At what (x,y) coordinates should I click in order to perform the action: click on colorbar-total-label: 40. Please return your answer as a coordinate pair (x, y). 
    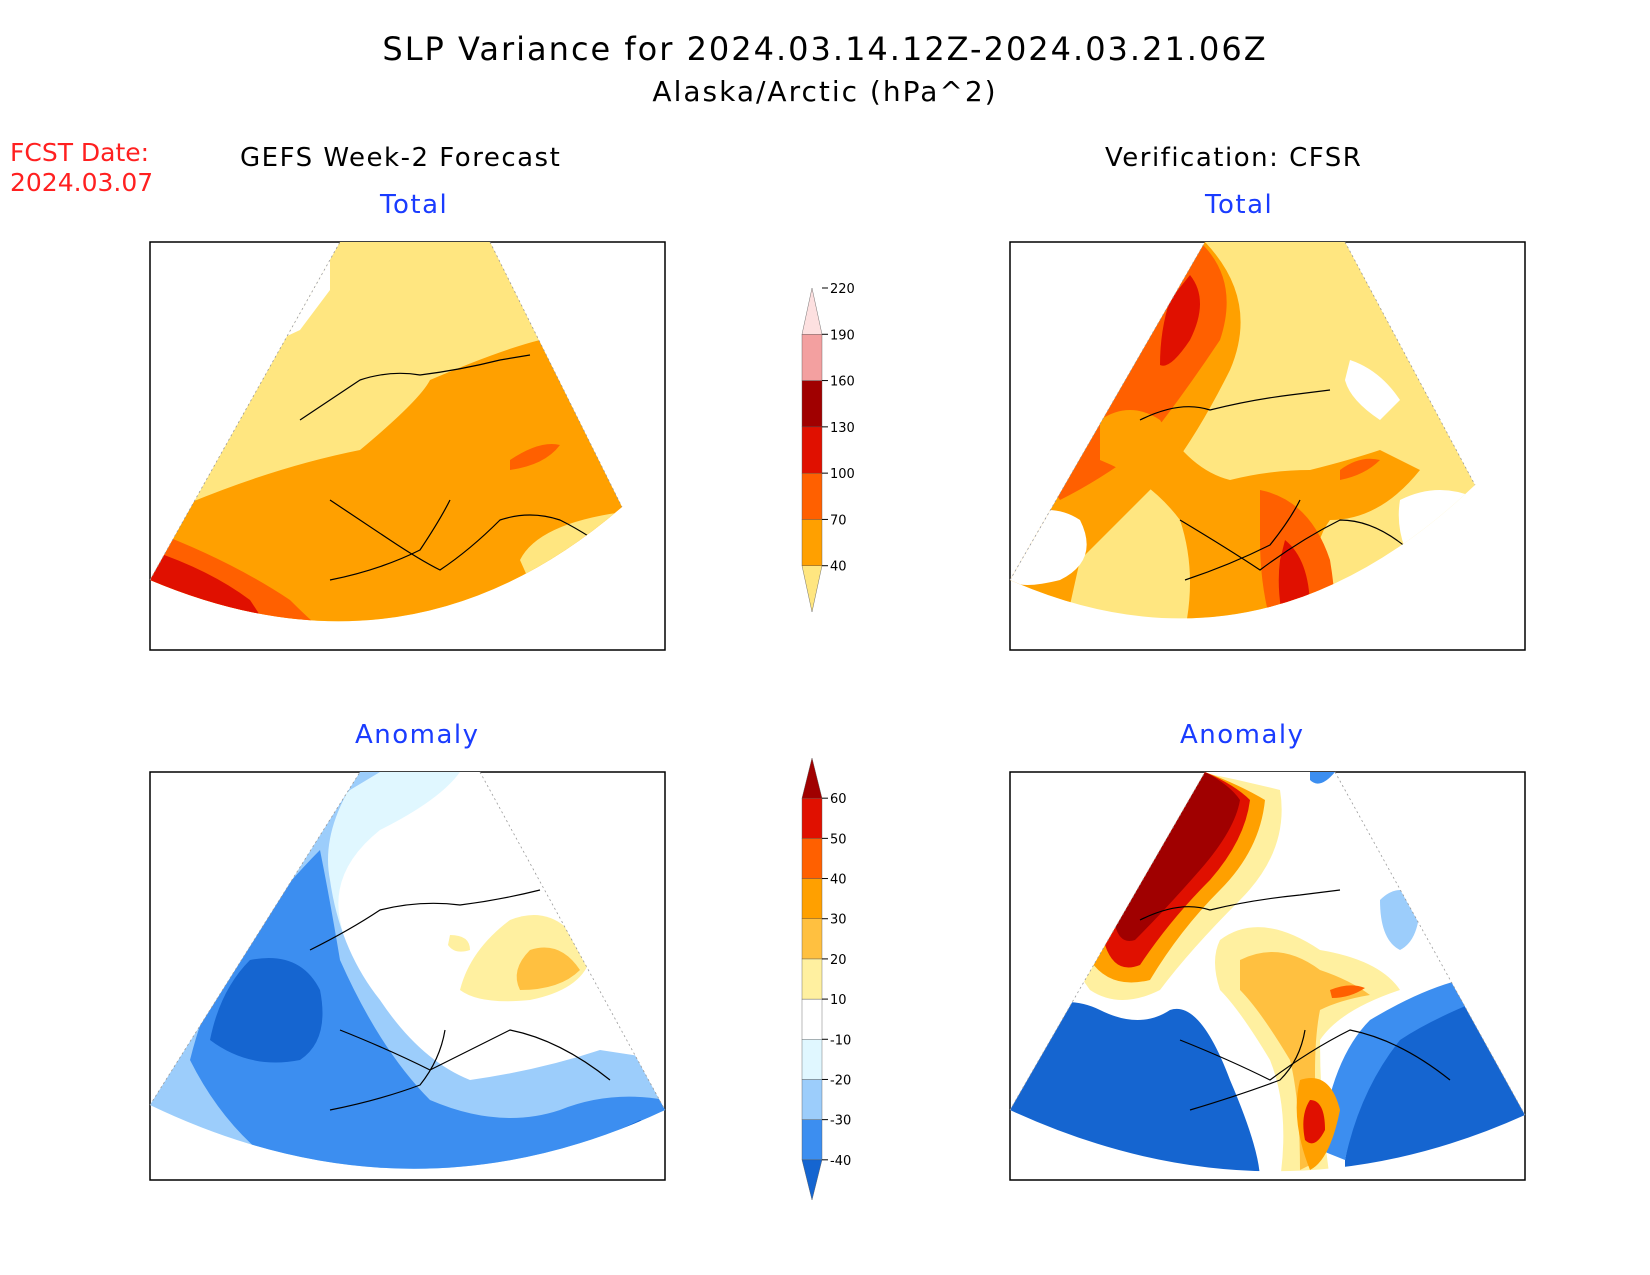
    Looking at the image, I should click on (838, 567).